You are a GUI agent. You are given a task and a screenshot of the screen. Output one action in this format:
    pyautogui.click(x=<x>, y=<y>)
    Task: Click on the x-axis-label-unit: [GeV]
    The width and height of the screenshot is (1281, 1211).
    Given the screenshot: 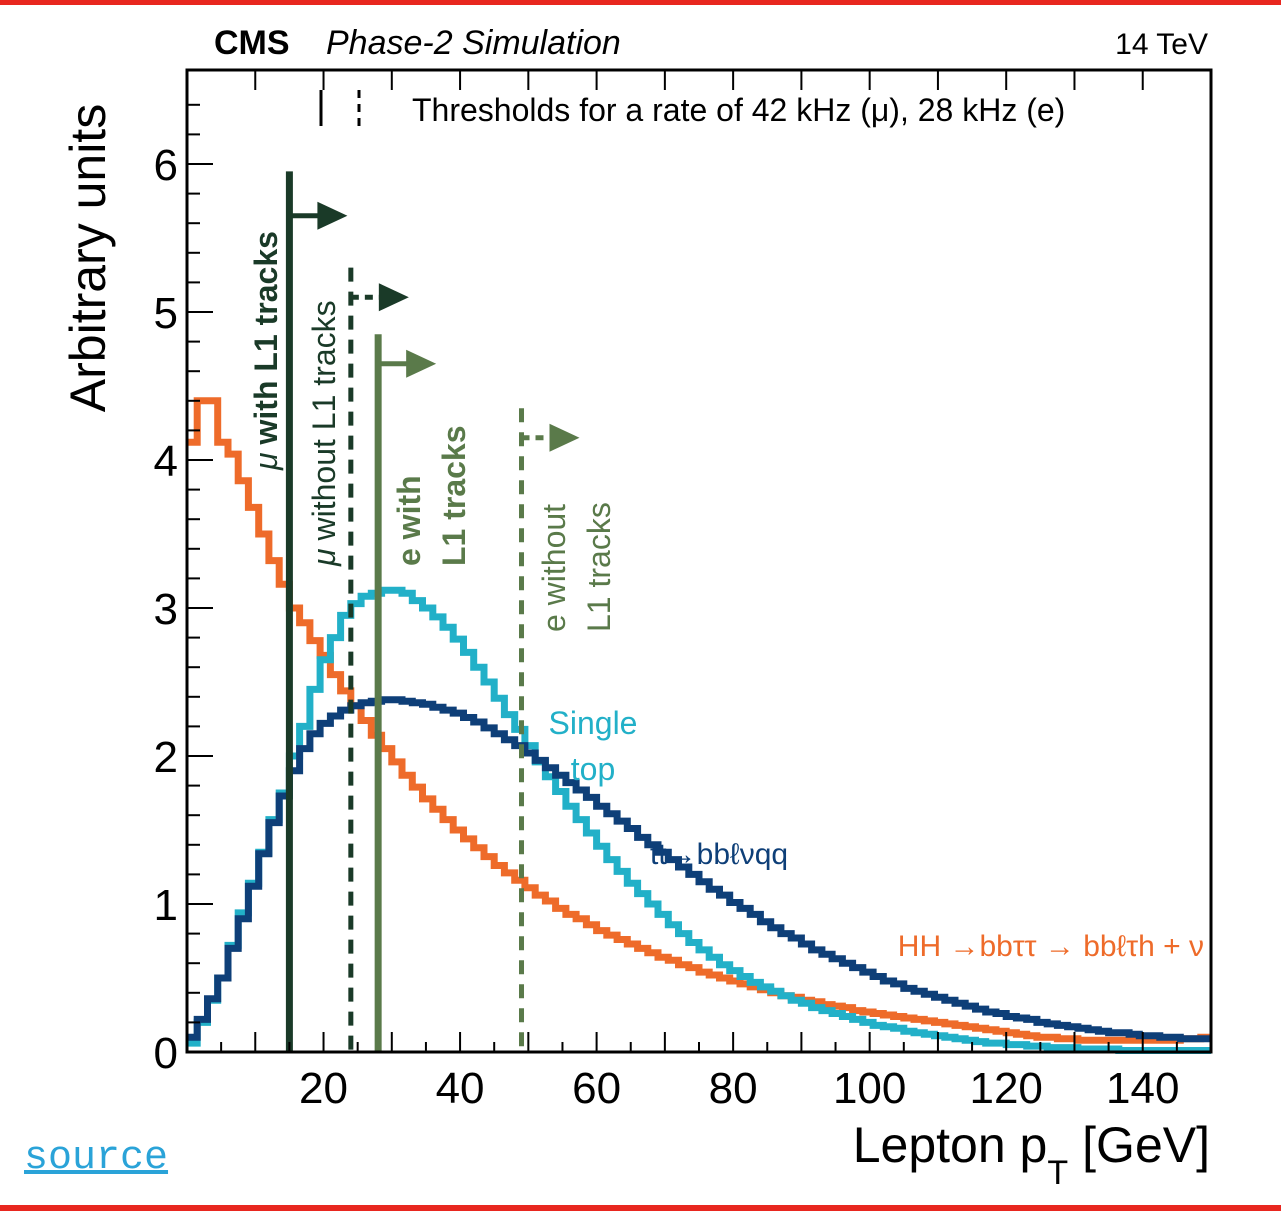 What is the action you would take?
    pyautogui.click(x=1146, y=1145)
    